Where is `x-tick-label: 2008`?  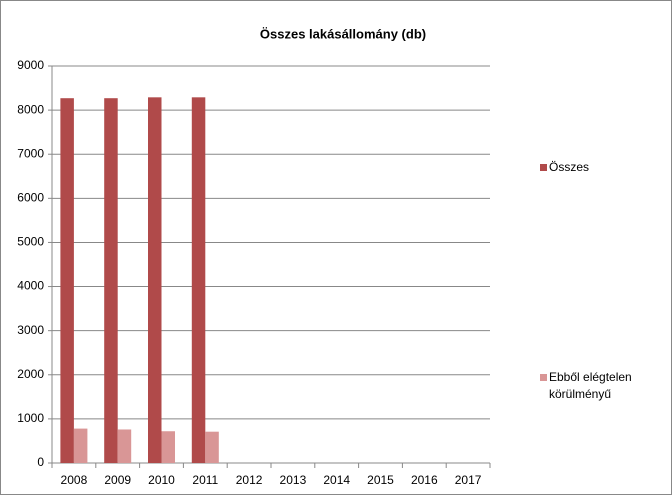 x-tick-label: 2008 is located at coordinates (74, 480).